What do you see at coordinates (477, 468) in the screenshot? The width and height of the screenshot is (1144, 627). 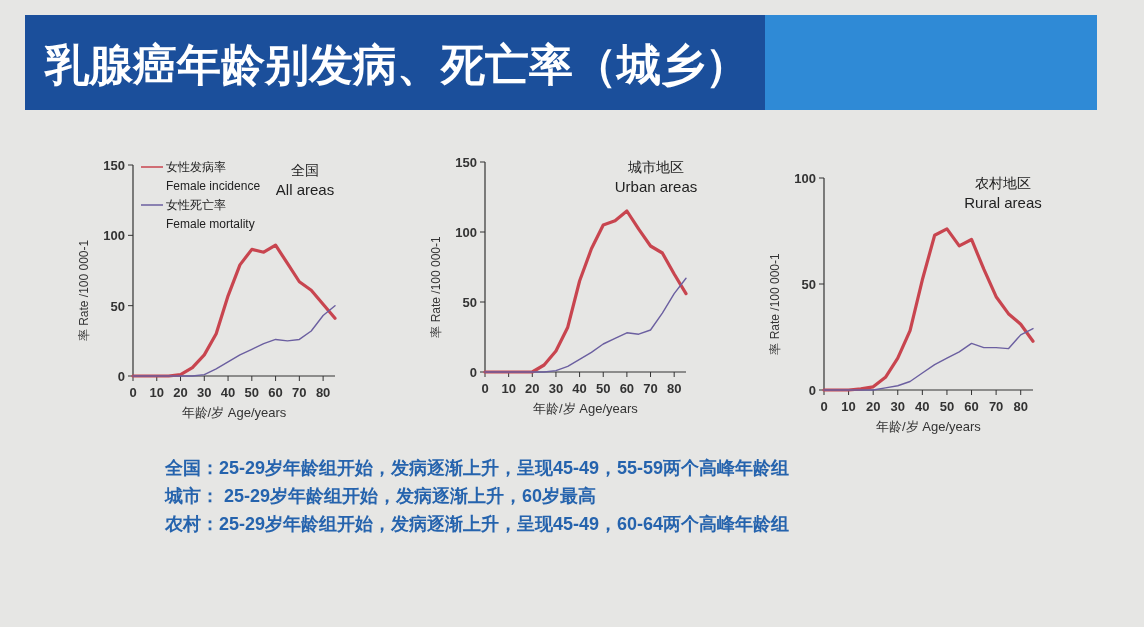 I see `text: 全国：25-29岁年龄组开始，发病逐渐上升，呈现45-49，55-59两个高峰年龄组` at bounding box center [477, 468].